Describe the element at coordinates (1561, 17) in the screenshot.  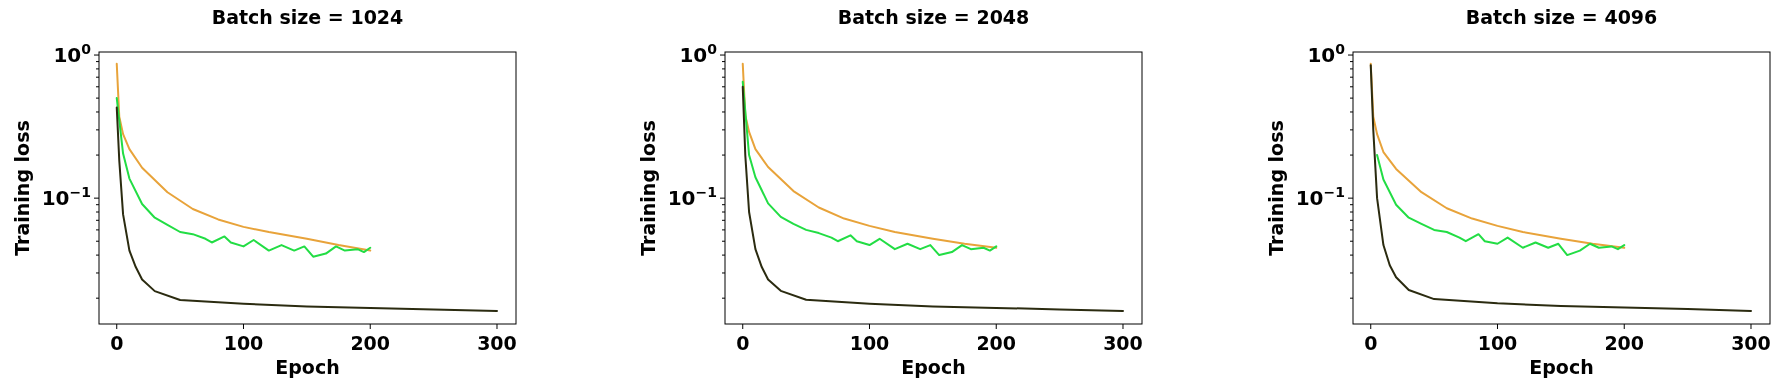
I see `chart-title: Batch size = 4096` at that location.